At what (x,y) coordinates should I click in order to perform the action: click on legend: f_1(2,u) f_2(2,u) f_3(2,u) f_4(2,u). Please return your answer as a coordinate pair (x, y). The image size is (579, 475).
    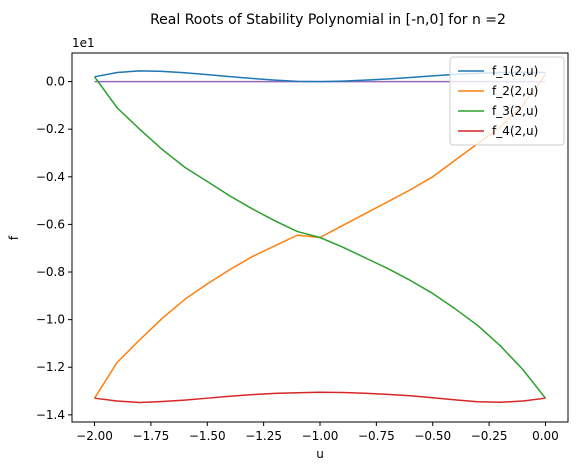
    Looking at the image, I should click on (507, 101).